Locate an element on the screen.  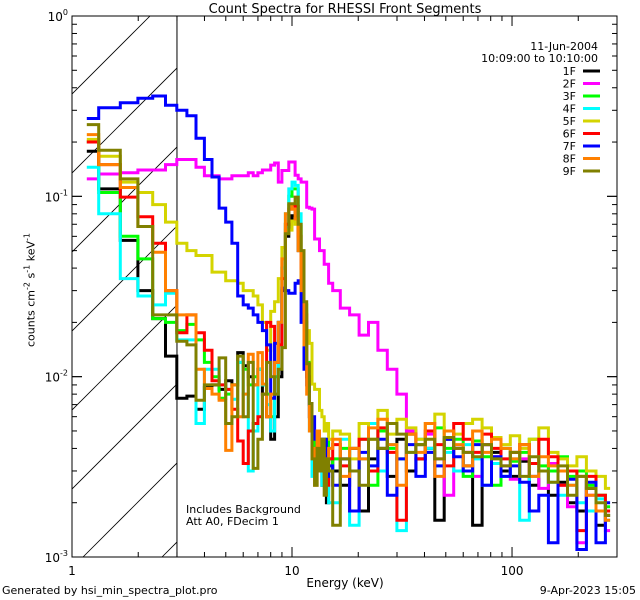
x-axis-label: Energy (keV) is located at coordinates (345, 583).